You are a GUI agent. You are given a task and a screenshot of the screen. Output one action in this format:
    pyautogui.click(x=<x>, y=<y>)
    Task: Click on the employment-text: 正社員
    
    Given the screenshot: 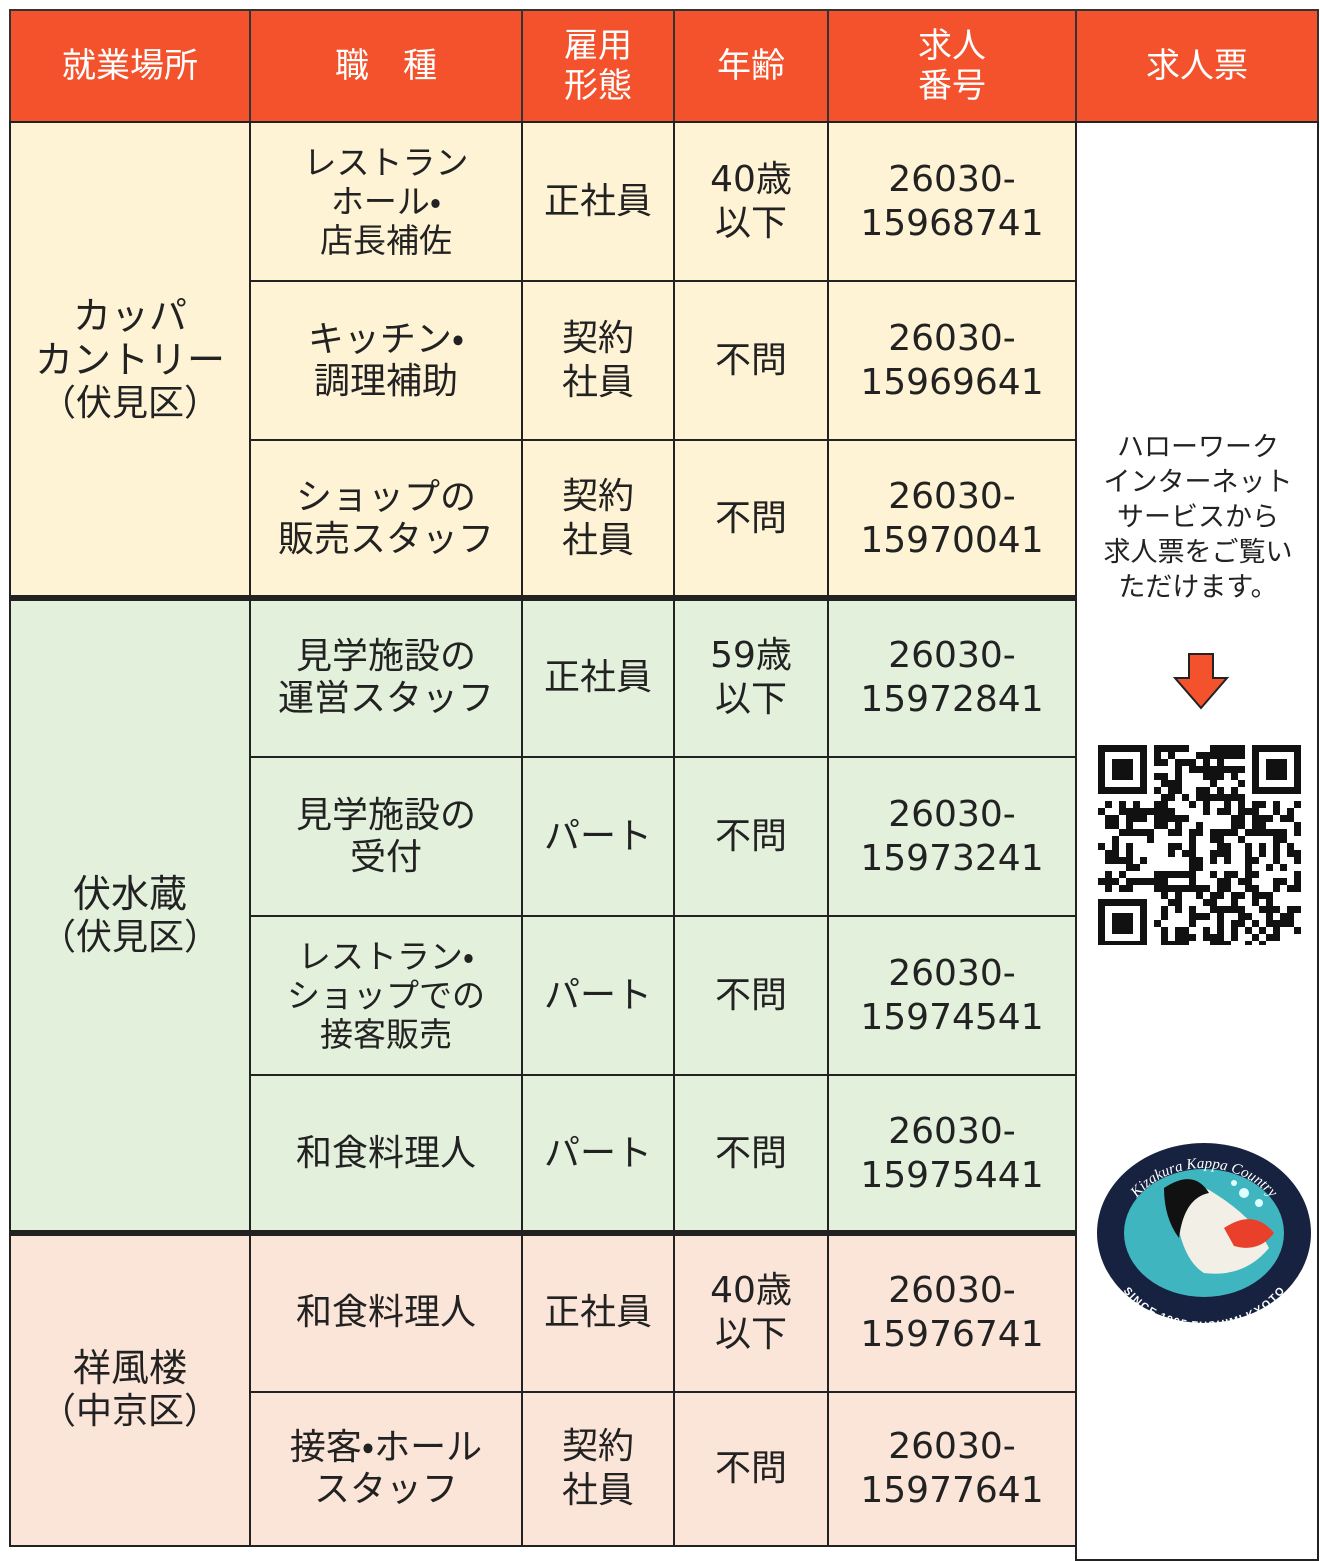 What is the action you would take?
    pyautogui.click(x=597, y=1312)
    